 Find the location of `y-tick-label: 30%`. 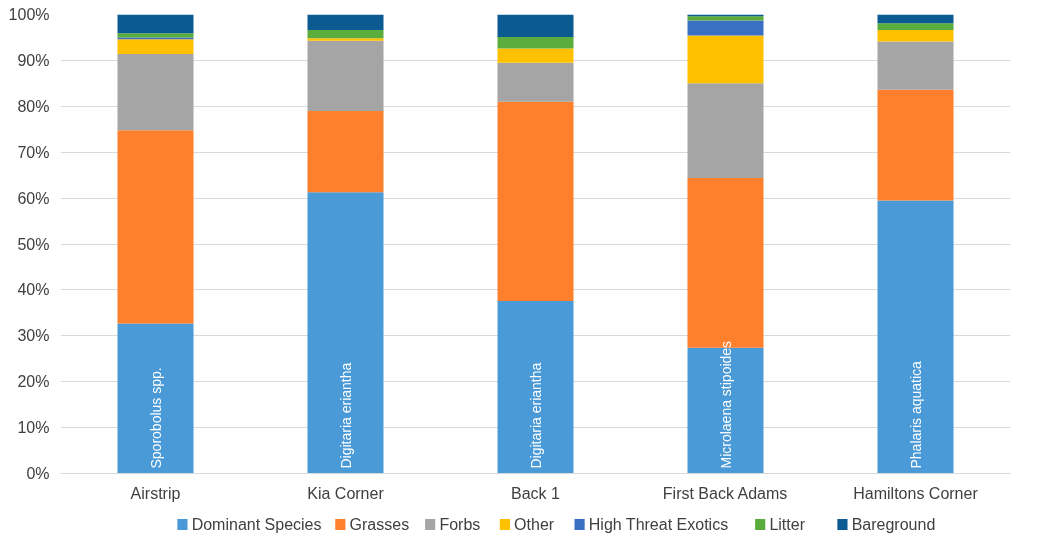

y-tick-label: 30% is located at coordinates (33, 336).